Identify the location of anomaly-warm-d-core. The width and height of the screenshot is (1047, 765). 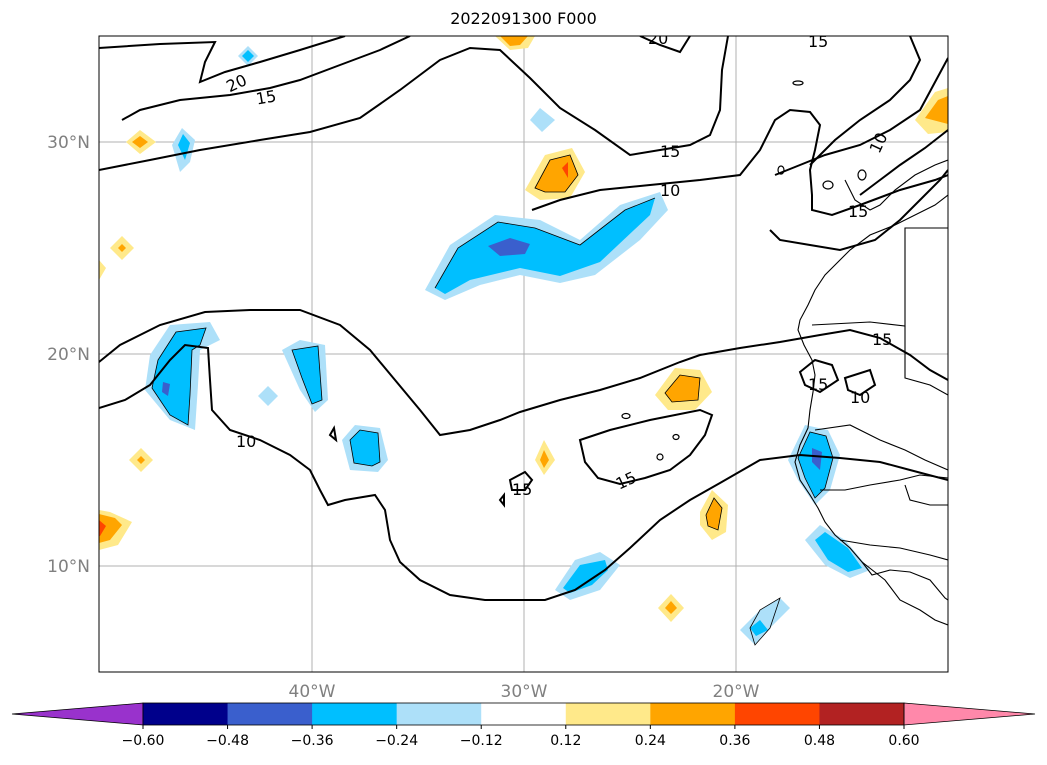
(110, 528).